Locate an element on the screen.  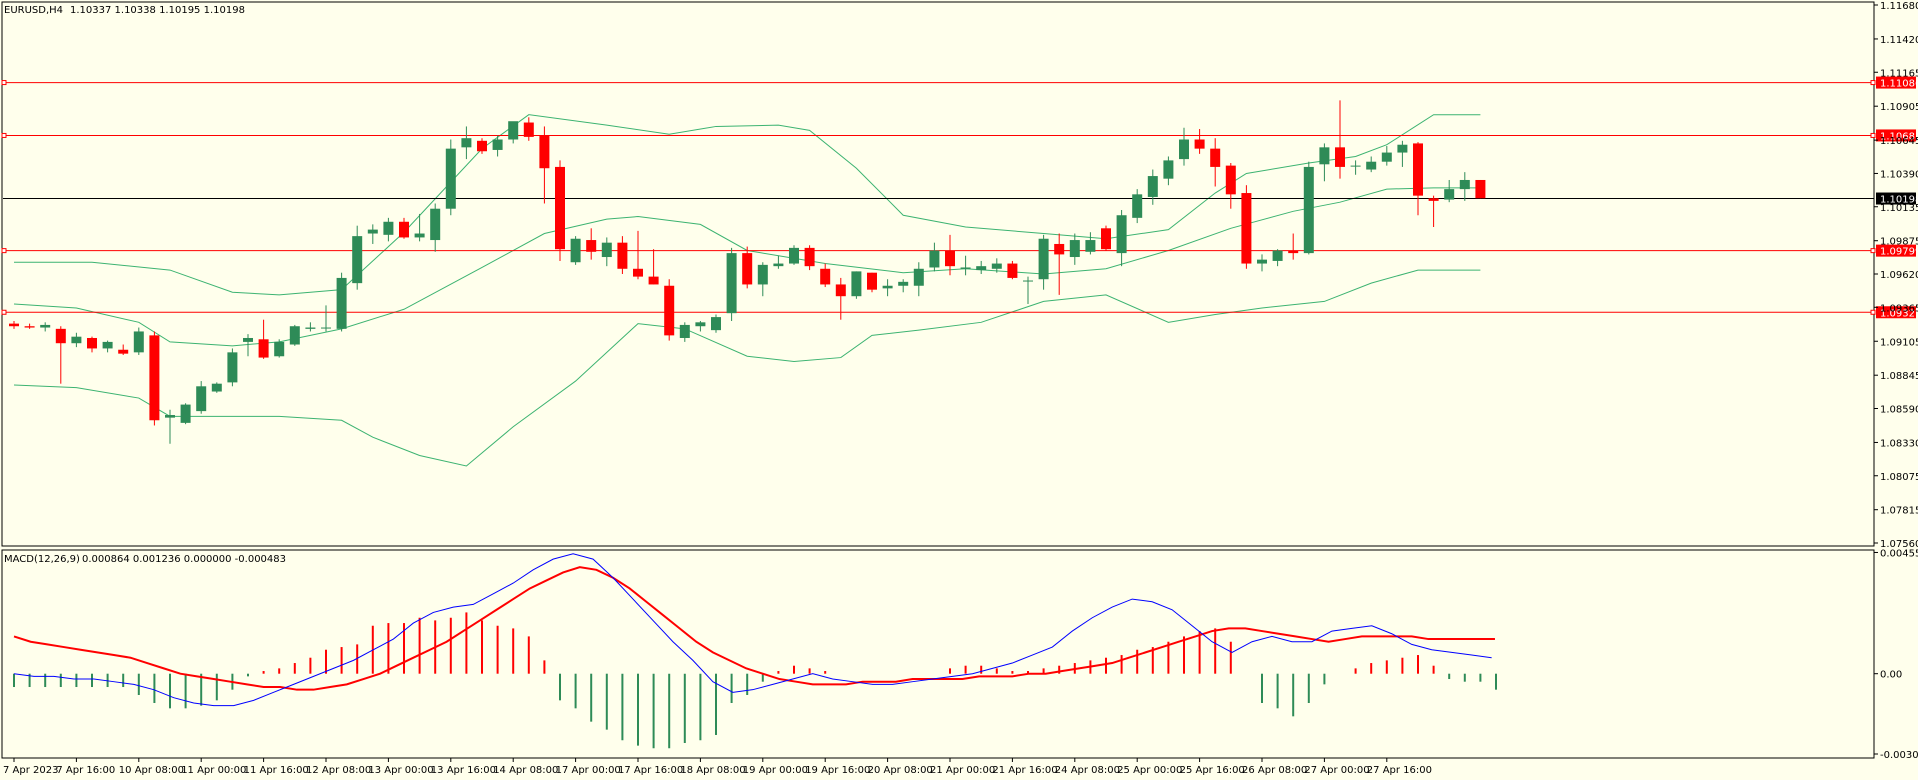
time-tick-label: 11 Apr 16:00 is located at coordinates (276, 770).